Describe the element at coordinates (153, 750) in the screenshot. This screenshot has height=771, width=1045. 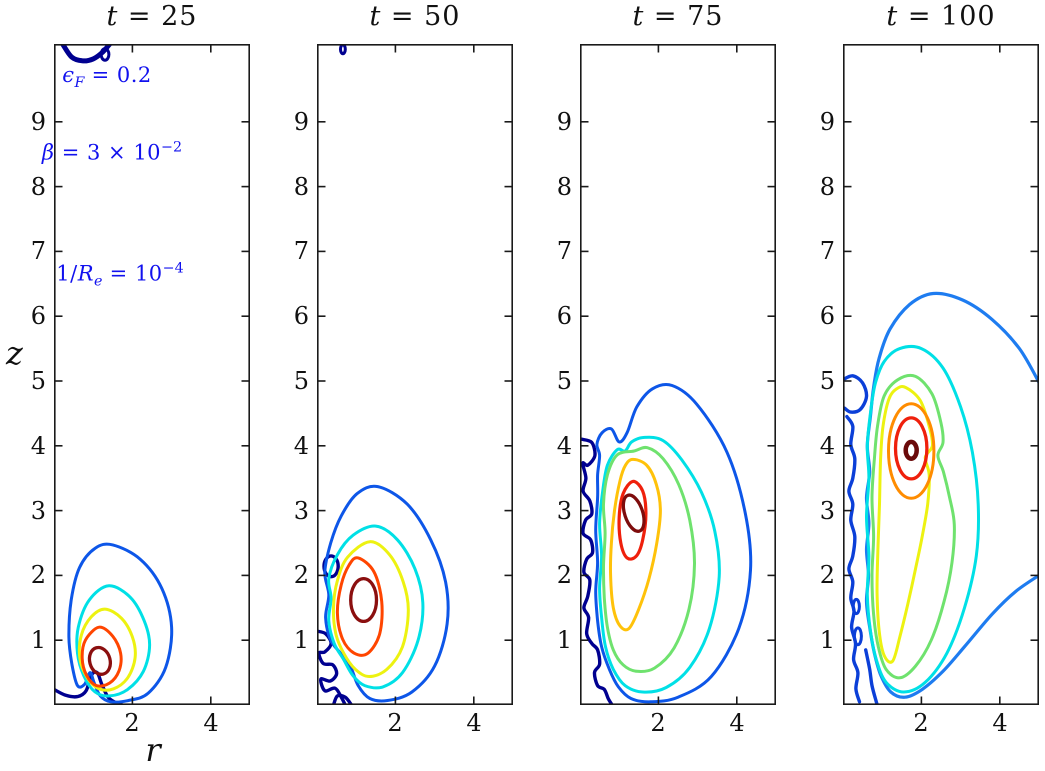
I see `x-axis-label: r` at that location.